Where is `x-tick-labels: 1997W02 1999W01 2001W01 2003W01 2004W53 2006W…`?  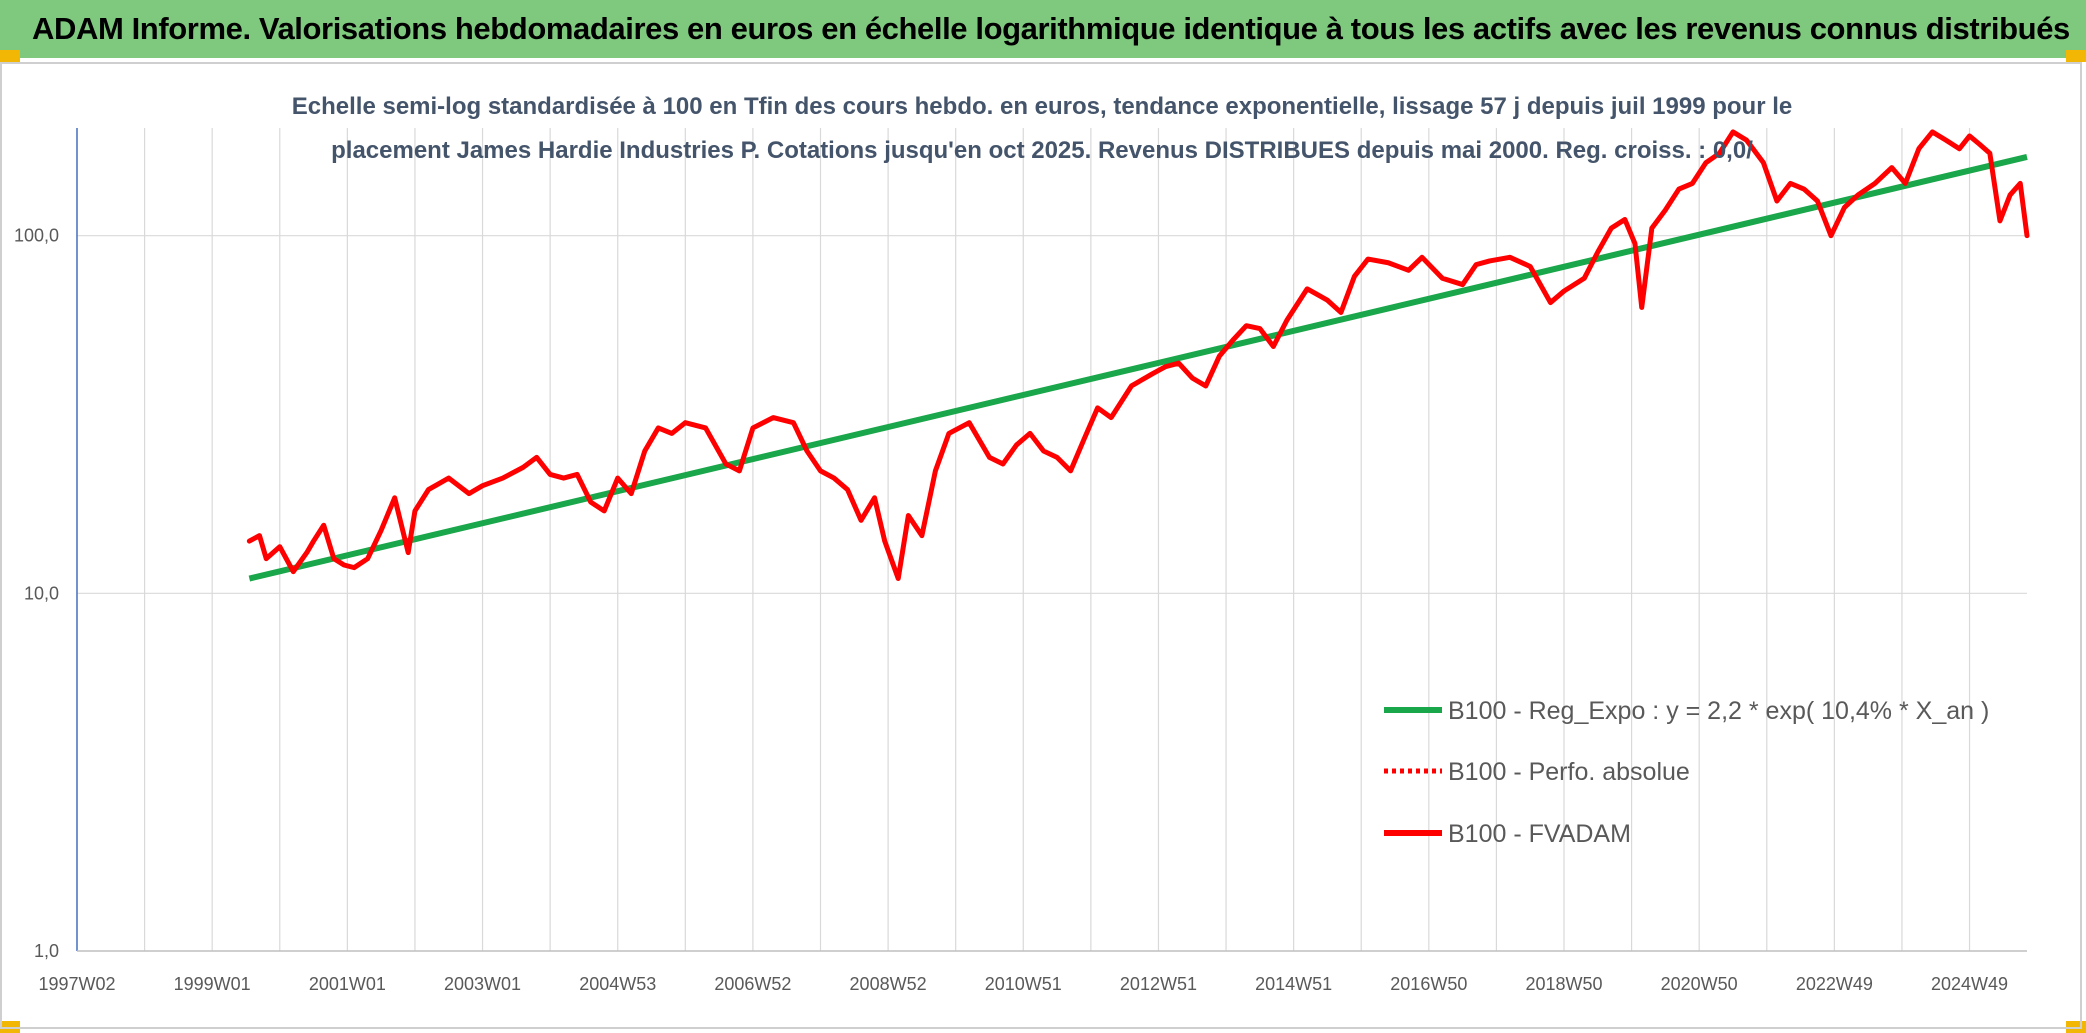 x-tick-labels: 1997W02 1999W01 2001W01 2003W01 2004W53 2006W… is located at coordinates (1023, 984).